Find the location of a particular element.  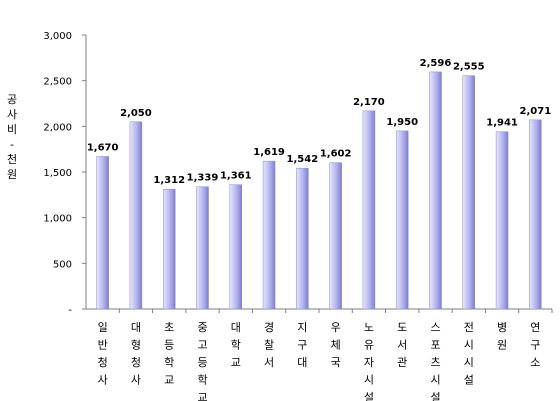

y-tick-label: 2,000 is located at coordinates (57, 127).